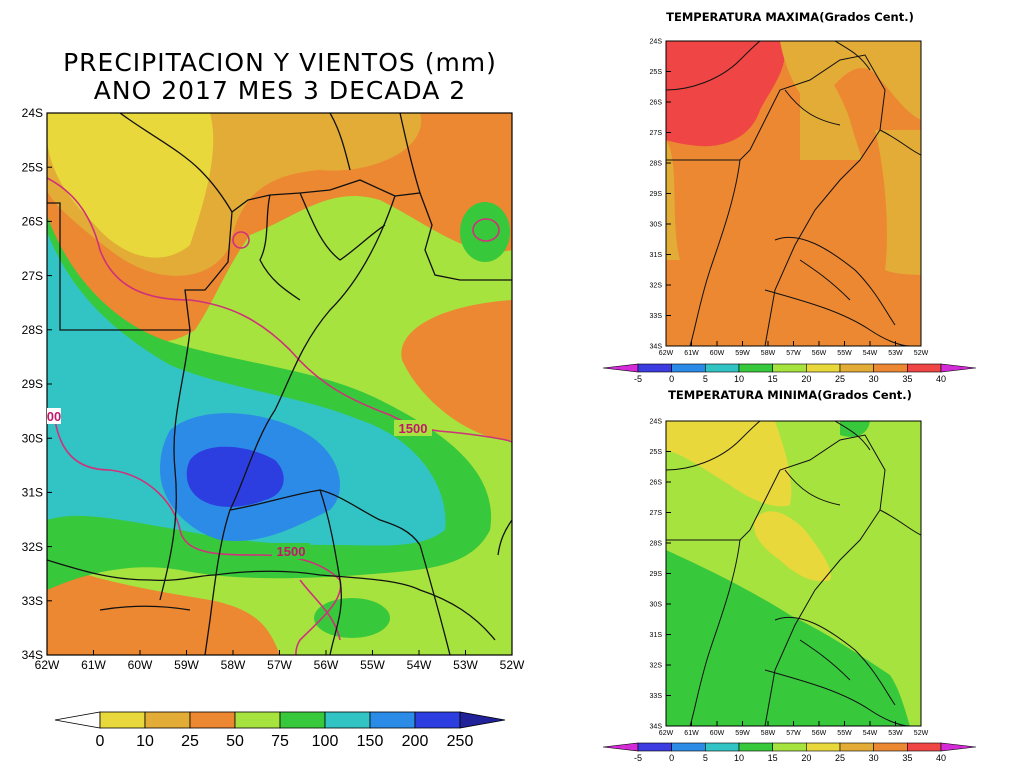 This screenshot has width=1024, height=768. I want to click on colorbar-label: 100, so click(325, 741).